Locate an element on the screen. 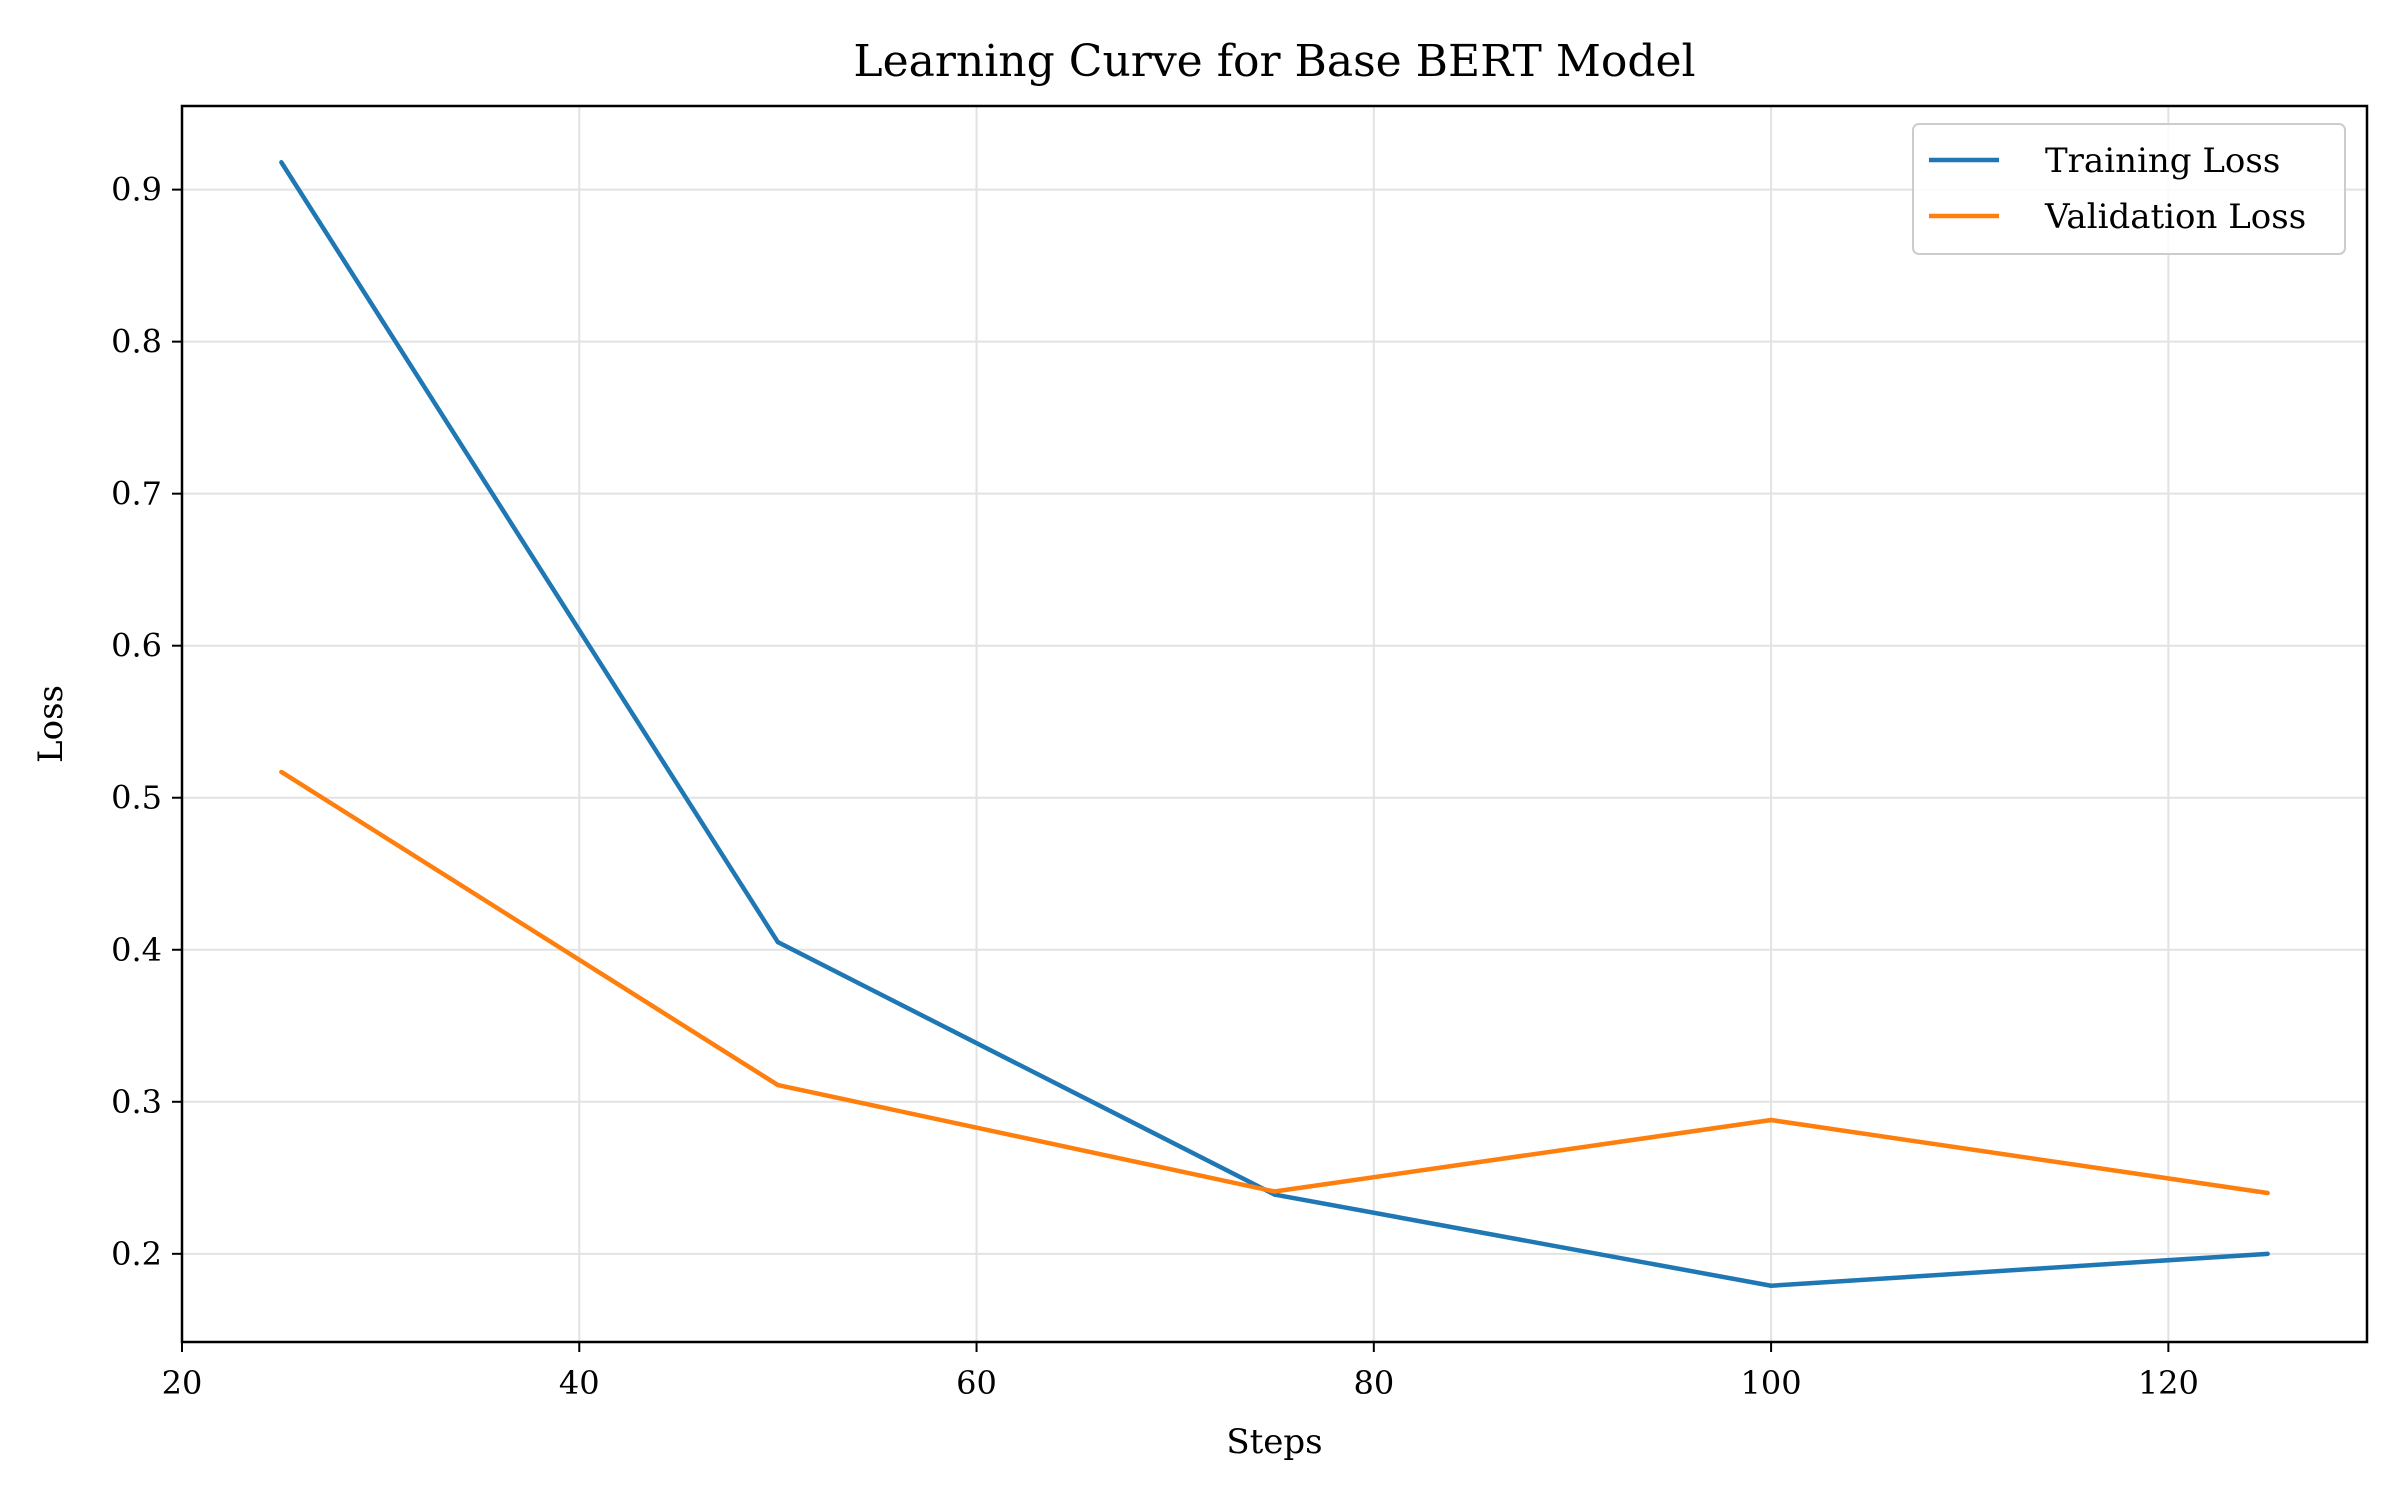  legend: Training Loss Validation Loss is located at coordinates (2129, 189).